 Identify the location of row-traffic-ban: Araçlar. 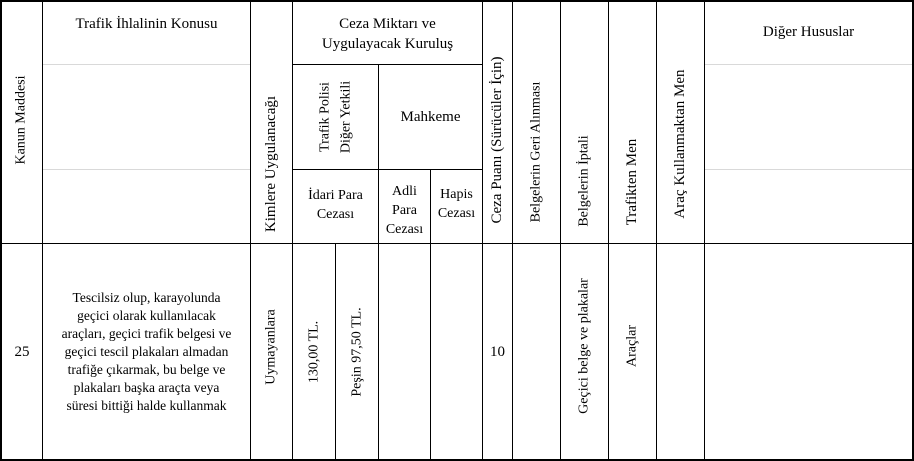
(632, 346).